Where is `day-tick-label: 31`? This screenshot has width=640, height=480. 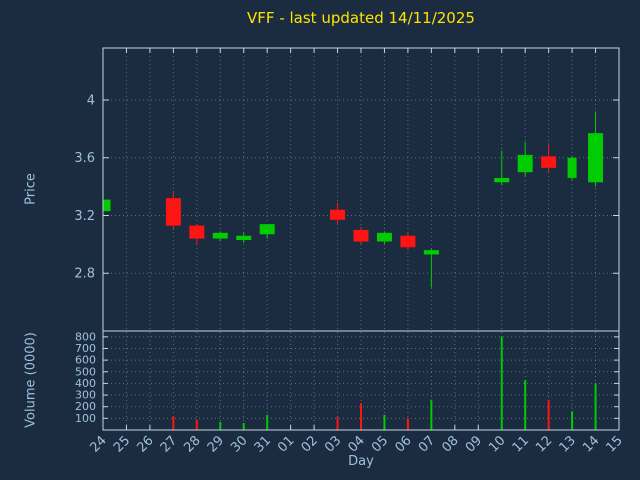
day-tick-label: 31 is located at coordinates (263, 444).